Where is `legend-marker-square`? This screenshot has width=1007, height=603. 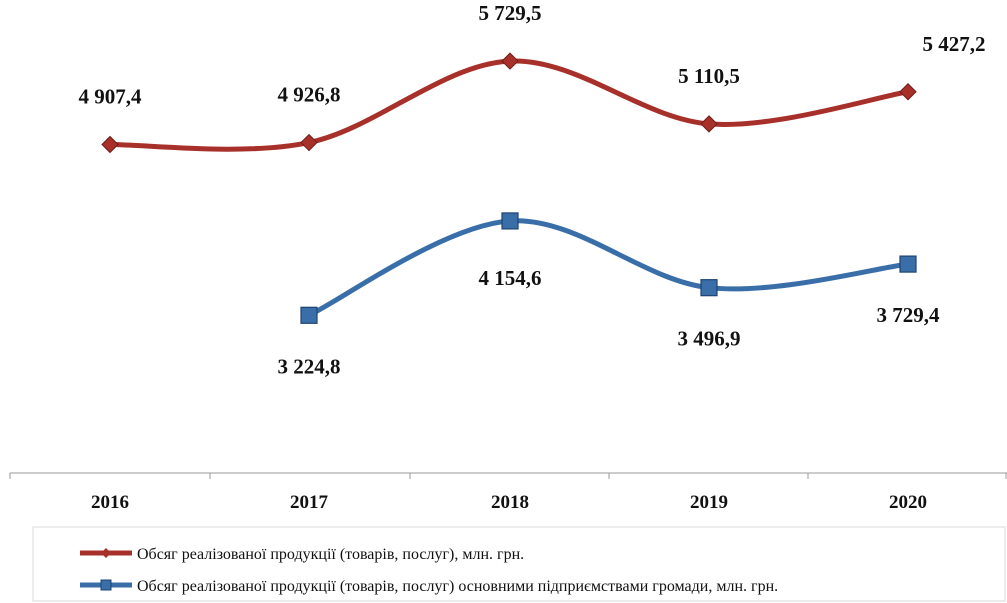
legend-marker-square is located at coordinates (106, 585).